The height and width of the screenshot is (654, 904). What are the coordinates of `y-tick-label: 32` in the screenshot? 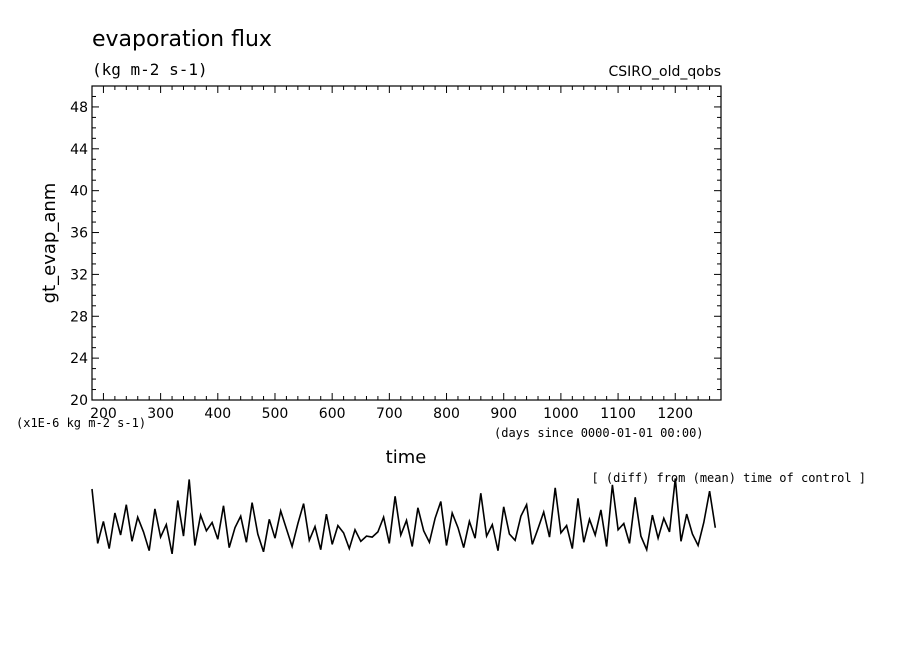 It's located at (79, 275).